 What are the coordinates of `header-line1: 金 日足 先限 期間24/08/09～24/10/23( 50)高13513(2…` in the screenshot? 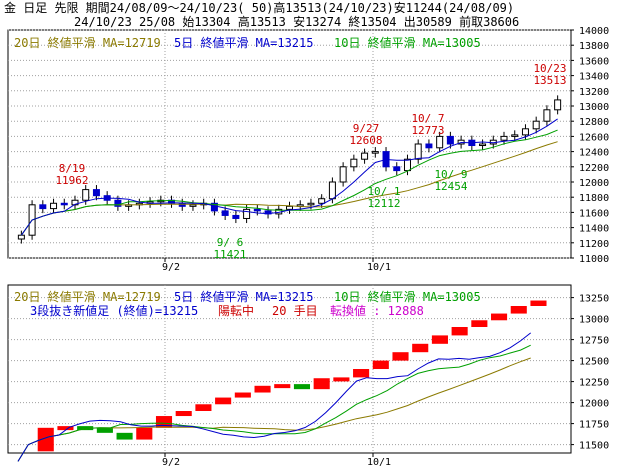 It's located at (314, 8).